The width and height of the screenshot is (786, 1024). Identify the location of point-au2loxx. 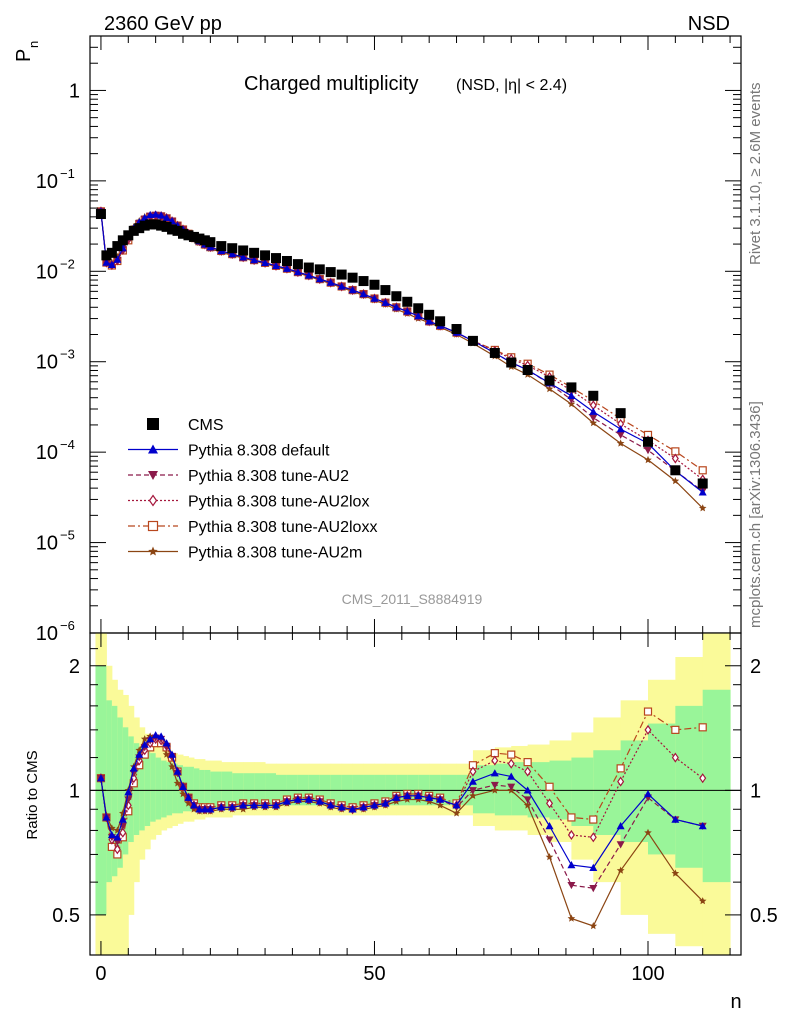
(702, 470).